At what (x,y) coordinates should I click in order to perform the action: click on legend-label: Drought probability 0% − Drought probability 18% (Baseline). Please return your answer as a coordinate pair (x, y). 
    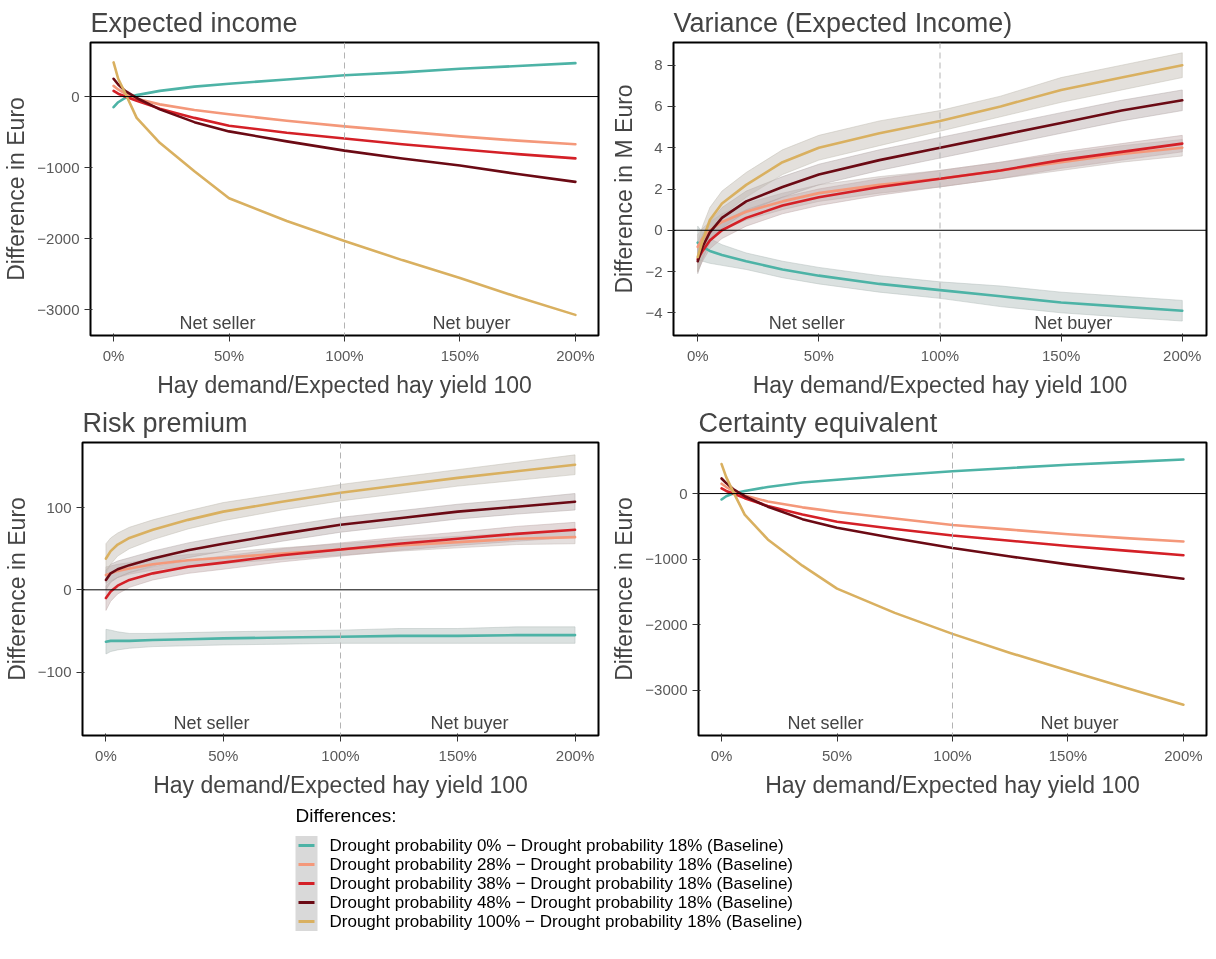
    Looking at the image, I should click on (556, 845).